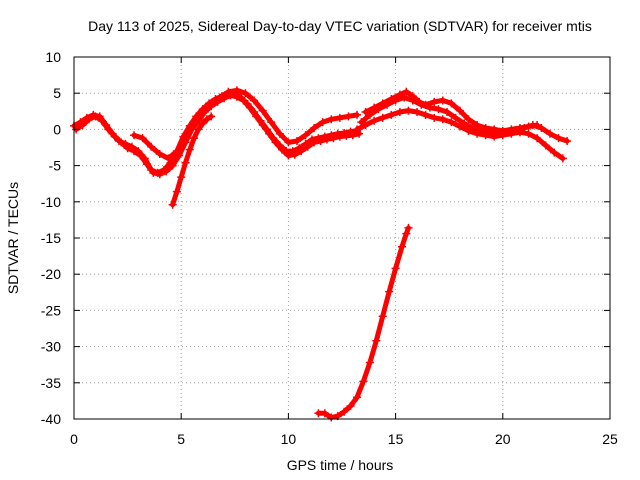  I want to click on y-tick-label: 0, so click(57, 129).